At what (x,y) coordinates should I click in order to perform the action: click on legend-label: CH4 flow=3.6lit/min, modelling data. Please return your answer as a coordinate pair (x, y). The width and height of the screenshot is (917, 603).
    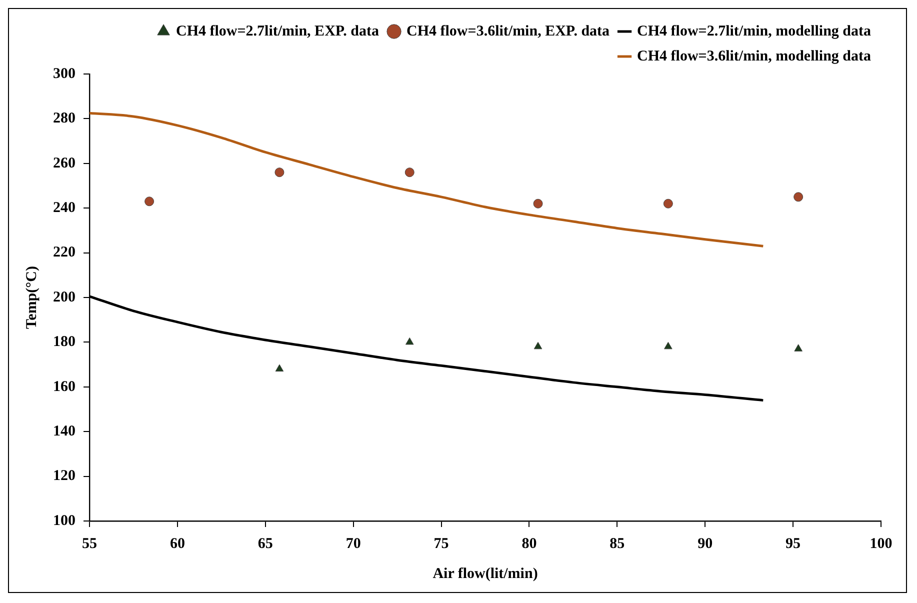
    Looking at the image, I should click on (754, 56).